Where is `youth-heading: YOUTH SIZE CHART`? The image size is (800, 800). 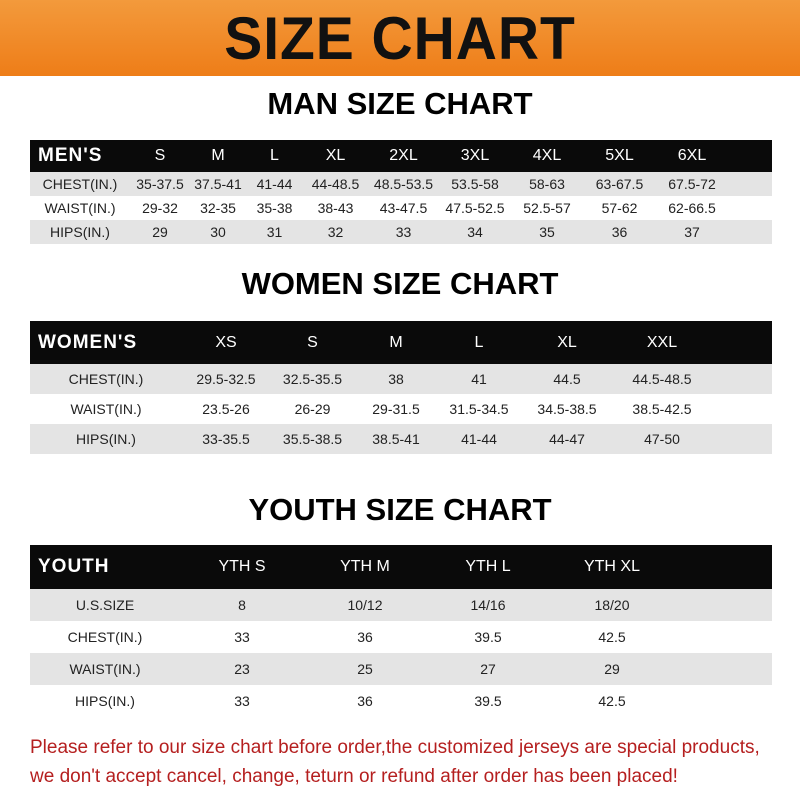
youth-heading: YOUTH SIZE CHART is located at coordinates (400, 509).